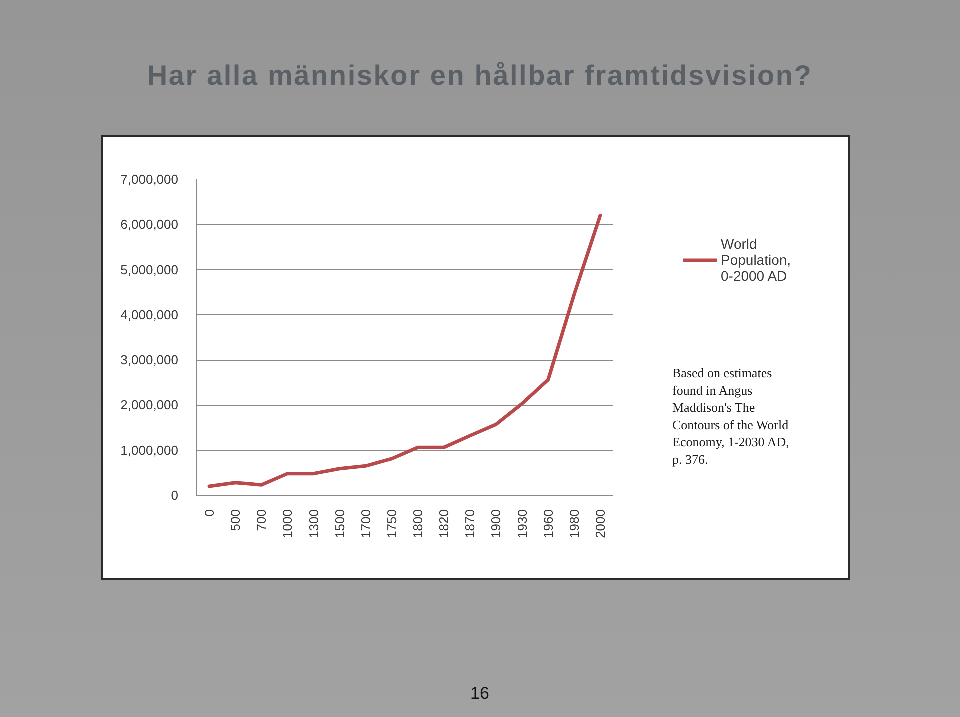 The width and height of the screenshot is (960, 717). I want to click on y-tick-label: 2,000,000, so click(149, 405).